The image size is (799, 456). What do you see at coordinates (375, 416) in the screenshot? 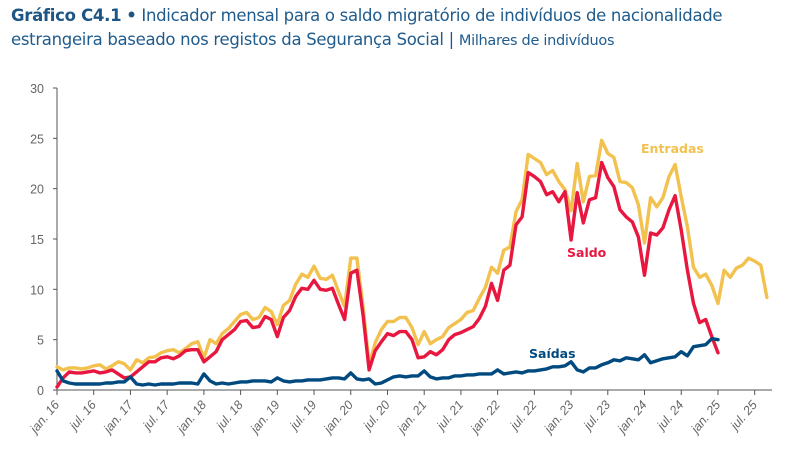
I see `x-tick-label: jul. 20` at bounding box center [375, 416].